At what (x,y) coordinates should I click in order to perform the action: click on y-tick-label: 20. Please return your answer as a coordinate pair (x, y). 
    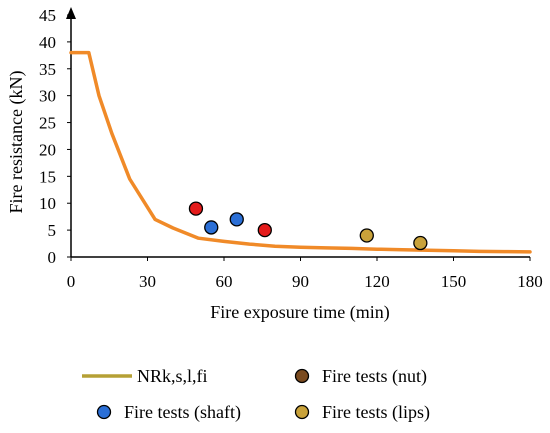
    Looking at the image, I should click on (47, 149).